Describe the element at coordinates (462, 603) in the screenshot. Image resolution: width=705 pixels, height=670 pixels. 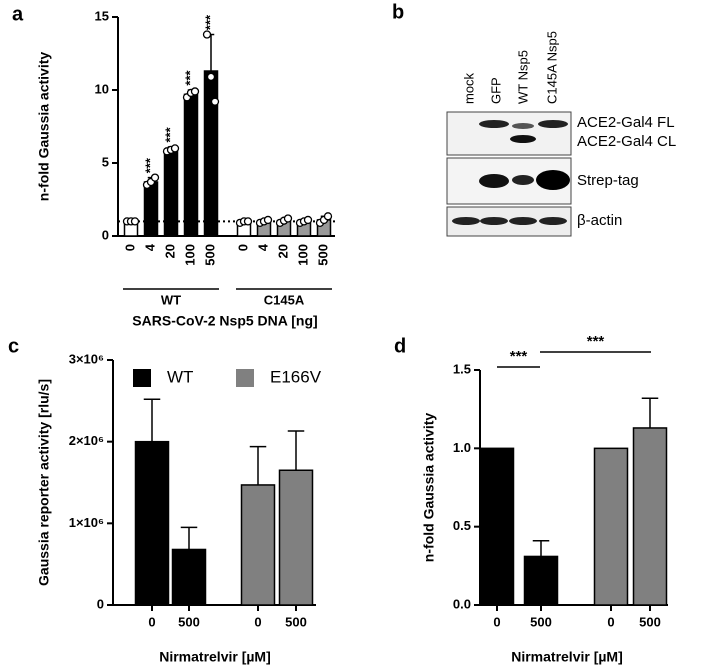
I see `y-tick-label: 0.0` at that location.